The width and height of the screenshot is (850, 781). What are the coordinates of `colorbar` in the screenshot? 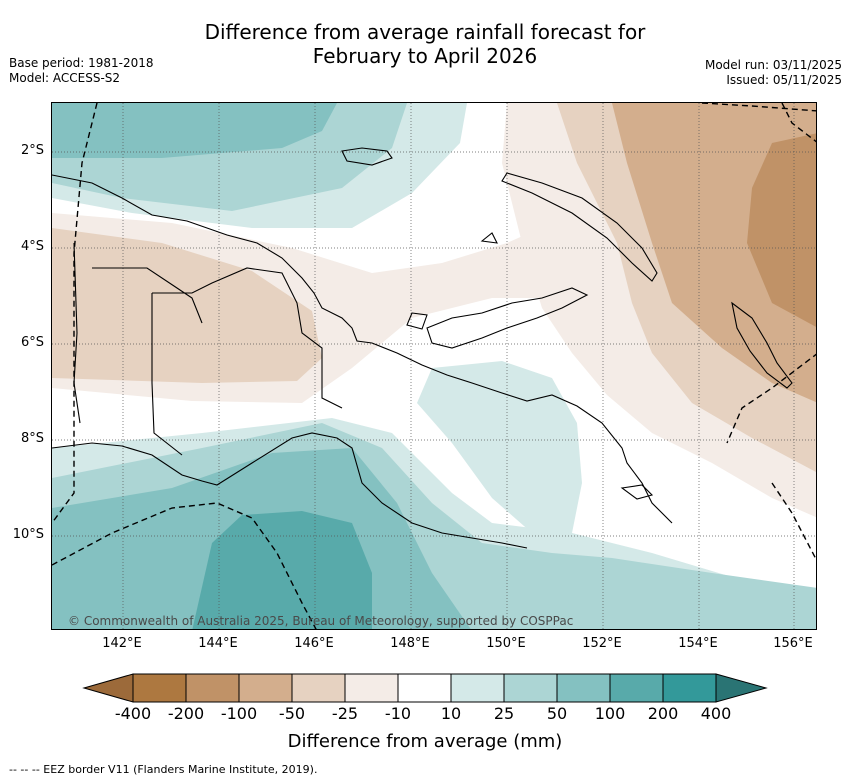 It's located at (425, 688).